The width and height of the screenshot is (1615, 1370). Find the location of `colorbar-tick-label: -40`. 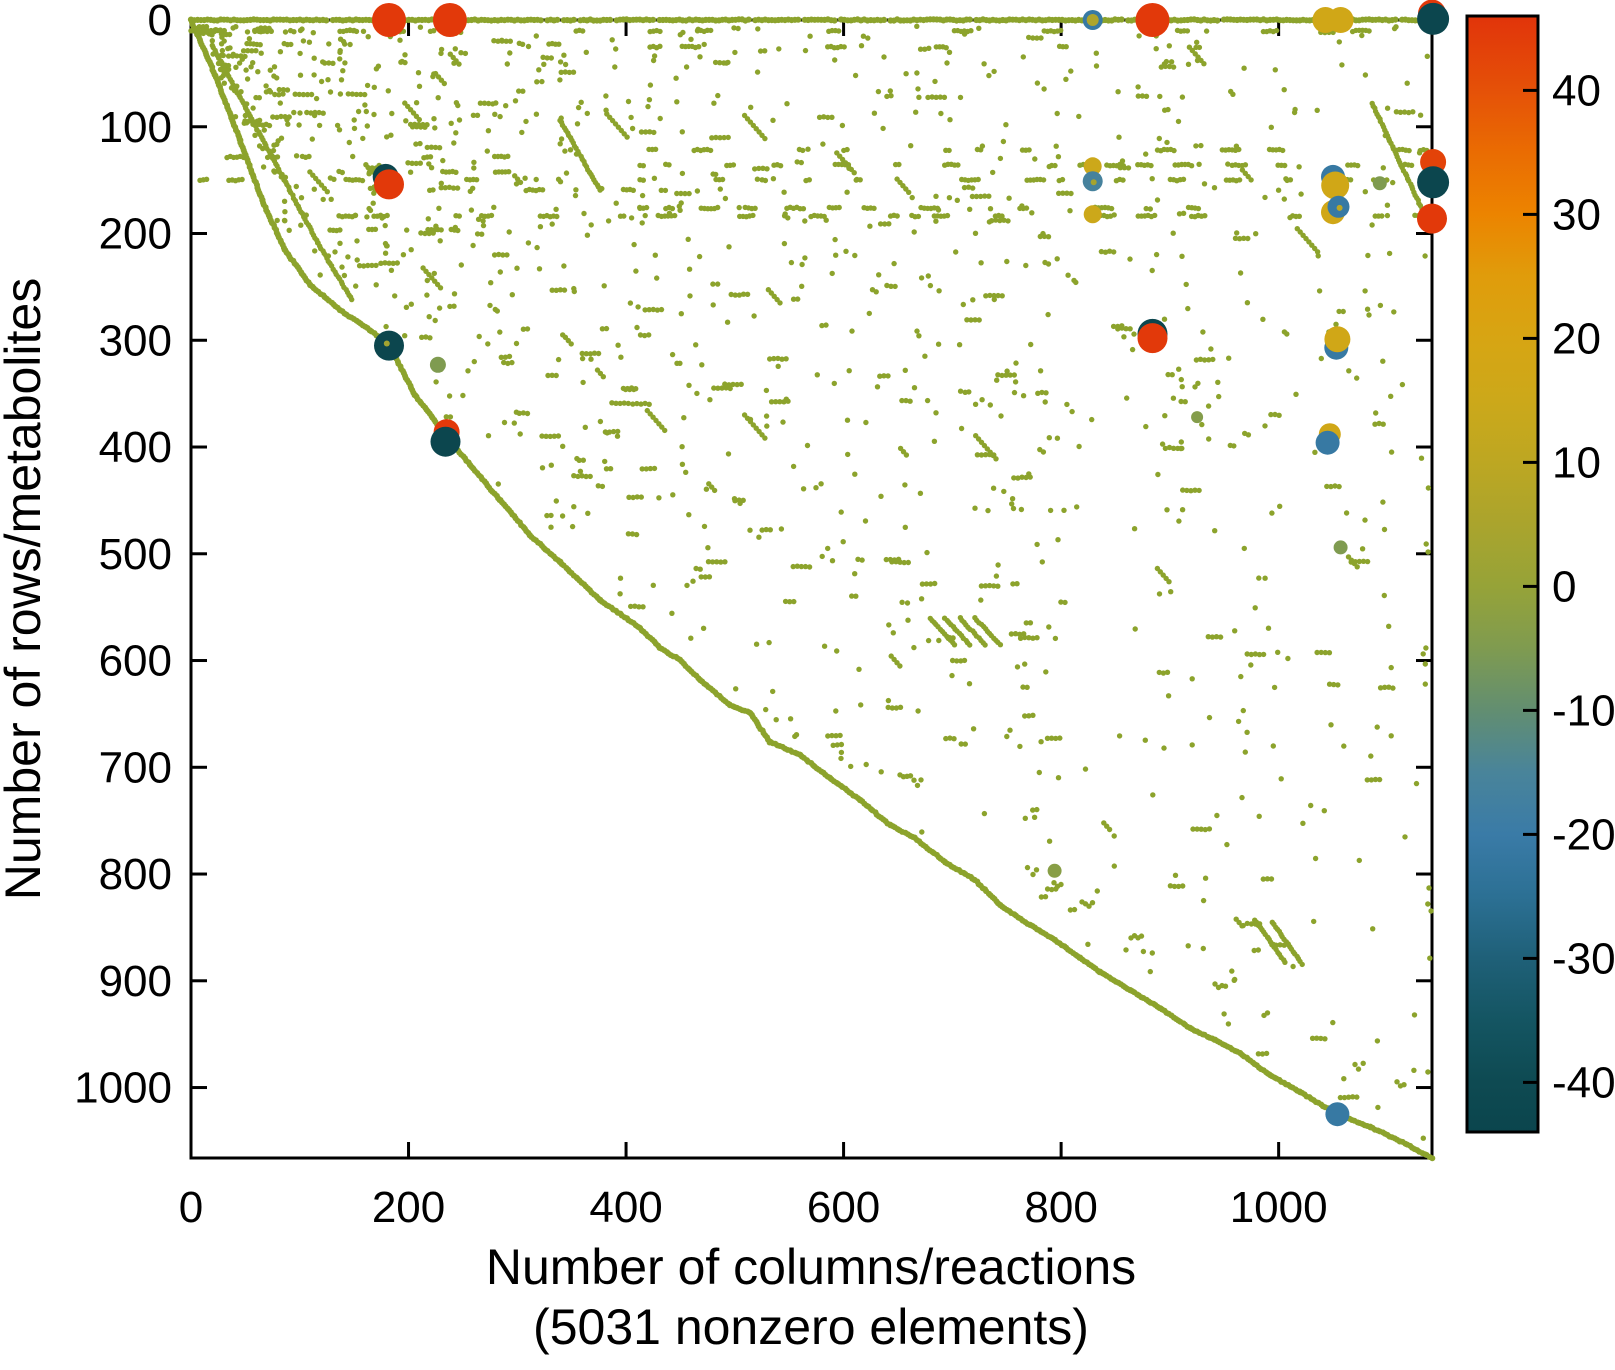

colorbar-tick-label: -40 is located at coordinates (1583, 1082).